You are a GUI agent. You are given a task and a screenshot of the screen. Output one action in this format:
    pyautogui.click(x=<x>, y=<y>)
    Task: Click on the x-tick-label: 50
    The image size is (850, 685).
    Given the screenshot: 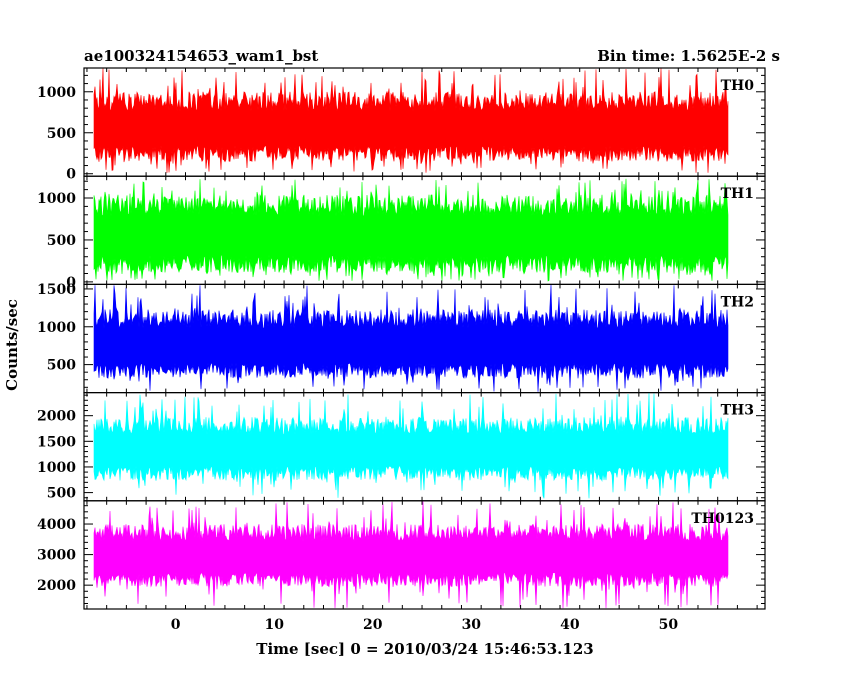 What is the action you would take?
    pyautogui.click(x=669, y=625)
    